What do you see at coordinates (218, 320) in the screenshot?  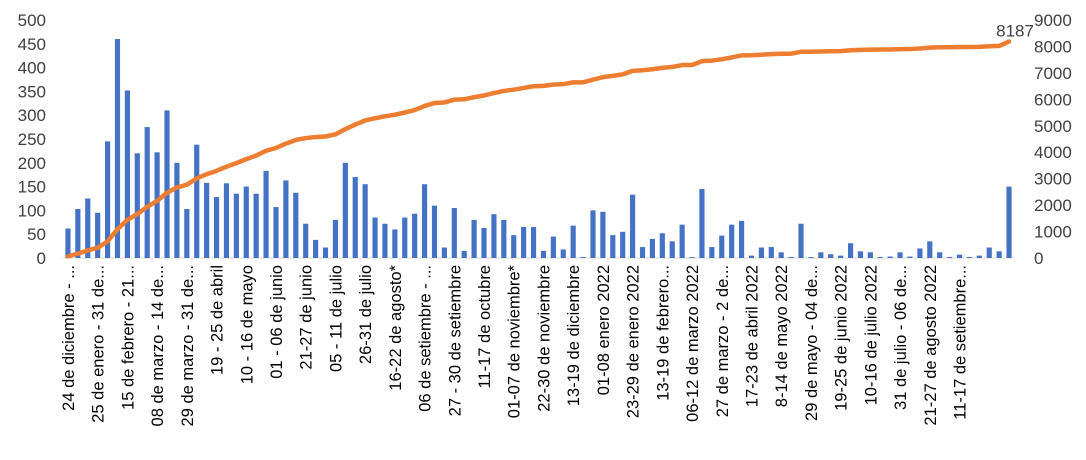 I see `x-tick-label: 19 - 25 de abril` at bounding box center [218, 320].